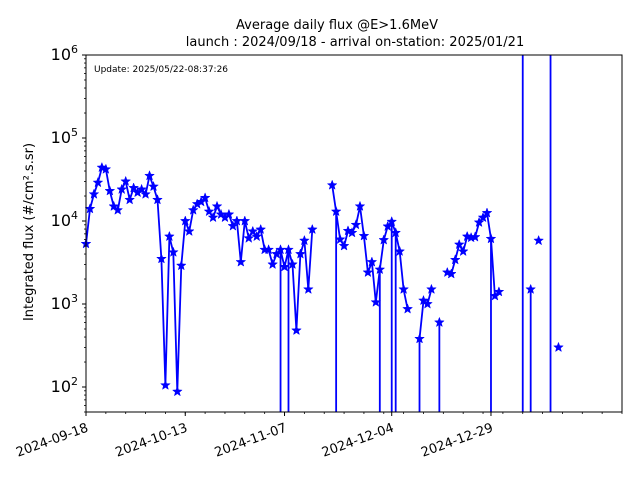  I want to click on update-annotation: Update: 2025/05/22-08:37:26, so click(161, 70).